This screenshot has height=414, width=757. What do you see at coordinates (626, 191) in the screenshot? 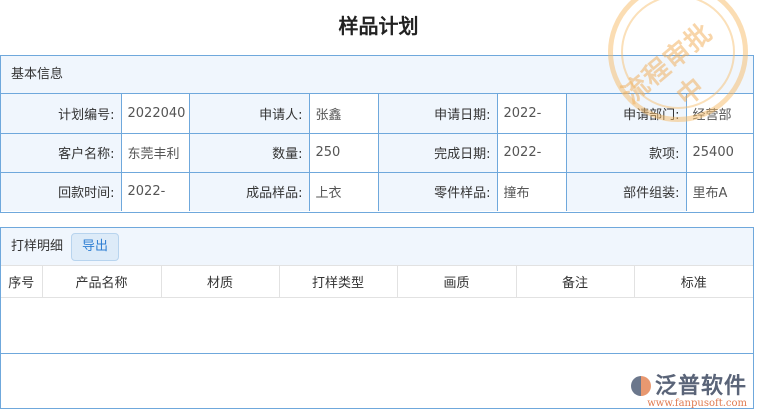
I see `field-label: 部件组装:` at bounding box center [626, 191].